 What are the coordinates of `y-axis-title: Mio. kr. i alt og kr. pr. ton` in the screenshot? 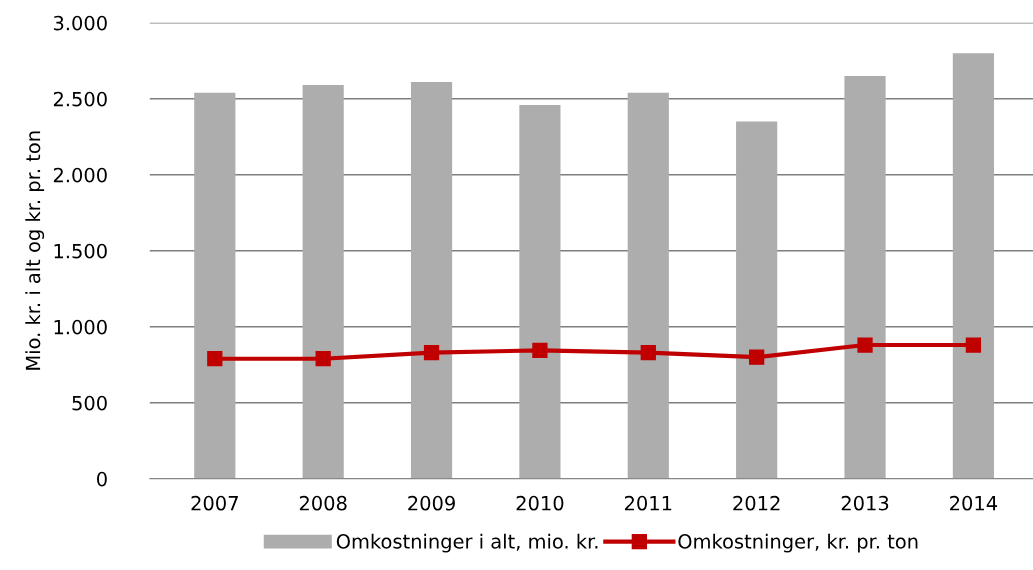 It's located at (35, 250).